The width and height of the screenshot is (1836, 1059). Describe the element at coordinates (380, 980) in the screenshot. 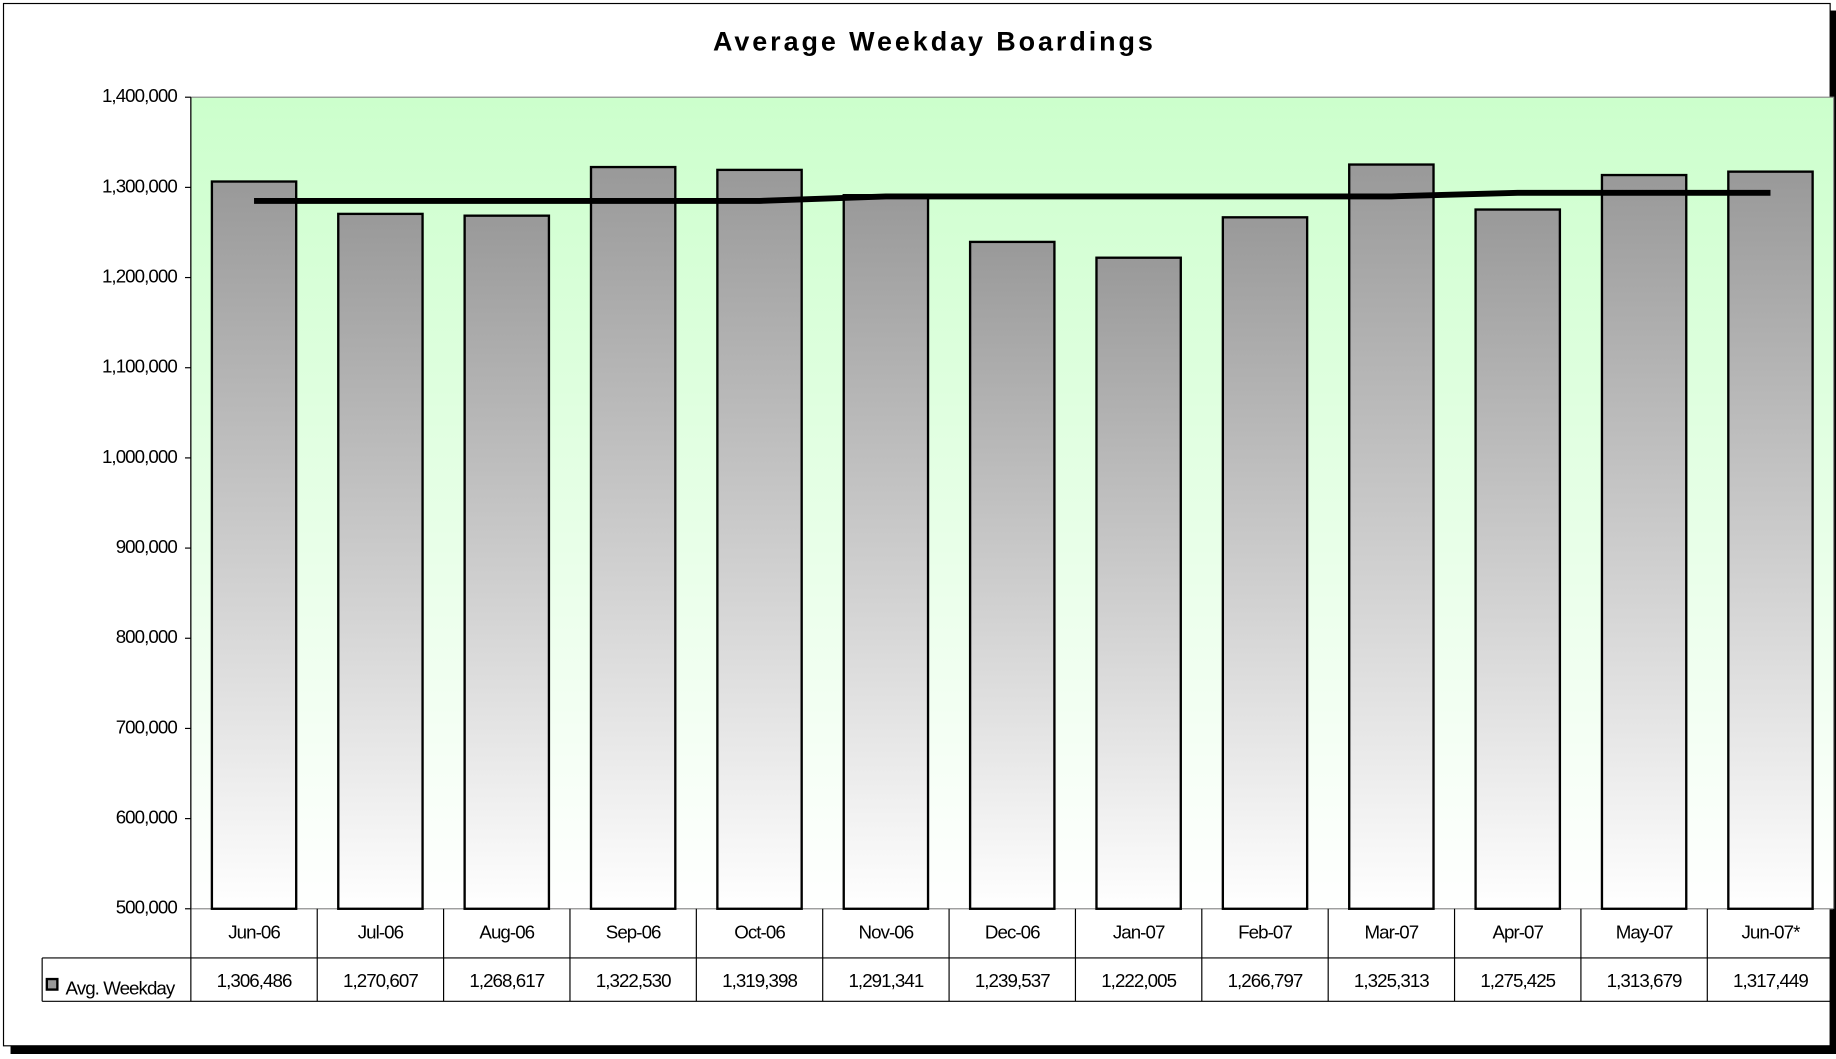

I see `data-table-value: 1,270,607` at that location.